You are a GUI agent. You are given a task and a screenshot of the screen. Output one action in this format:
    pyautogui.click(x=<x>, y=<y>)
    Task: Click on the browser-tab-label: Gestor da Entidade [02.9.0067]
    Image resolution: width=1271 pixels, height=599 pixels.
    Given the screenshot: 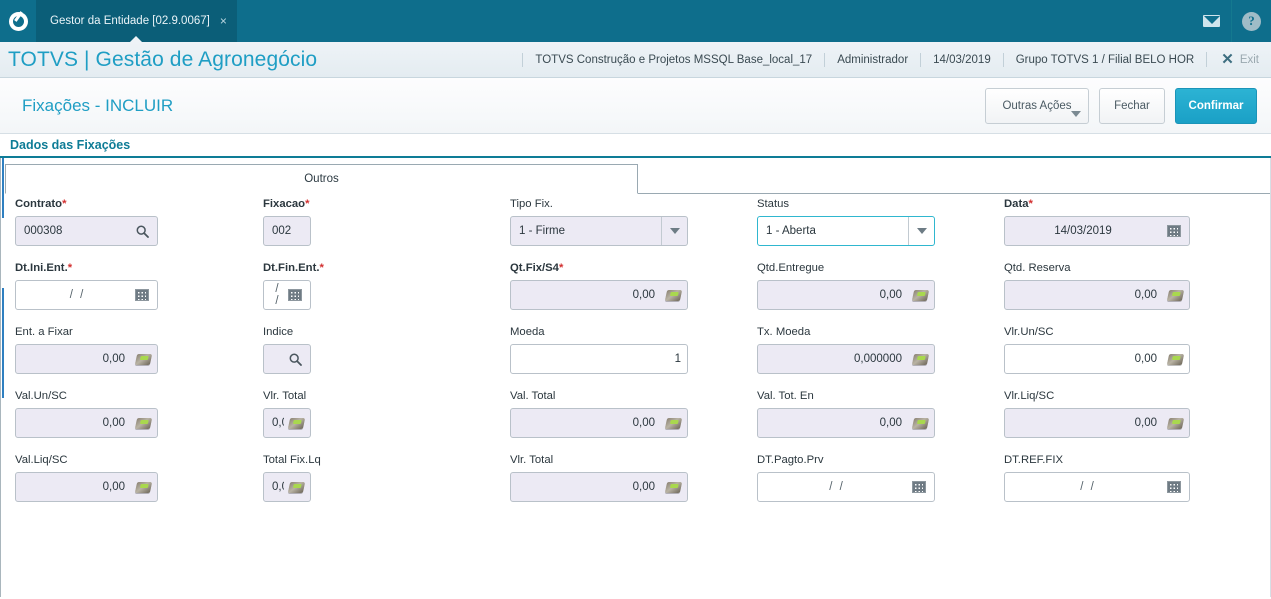 What is the action you would take?
    pyautogui.click(x=130, y=21)
    